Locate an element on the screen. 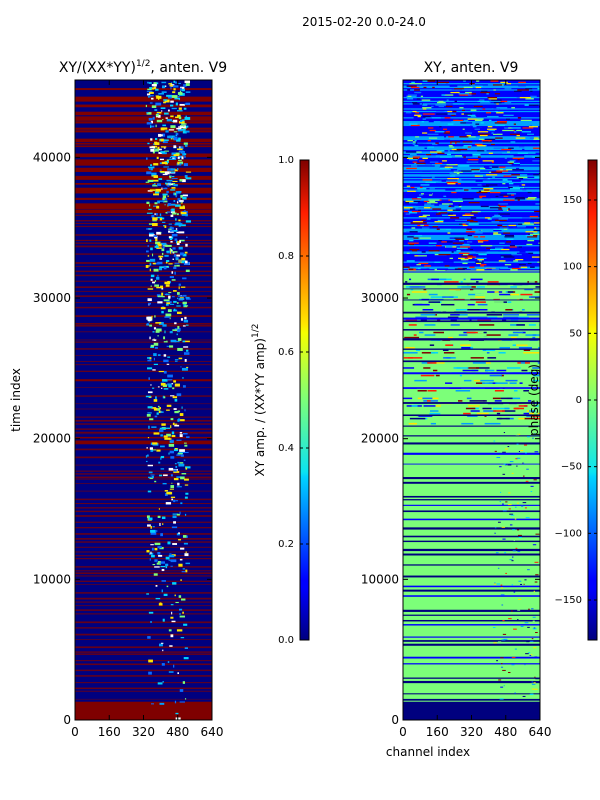  amplitude-colorbar-ticks: 0.00.20.40.60.81.0 is located at coordinates (293, 400).